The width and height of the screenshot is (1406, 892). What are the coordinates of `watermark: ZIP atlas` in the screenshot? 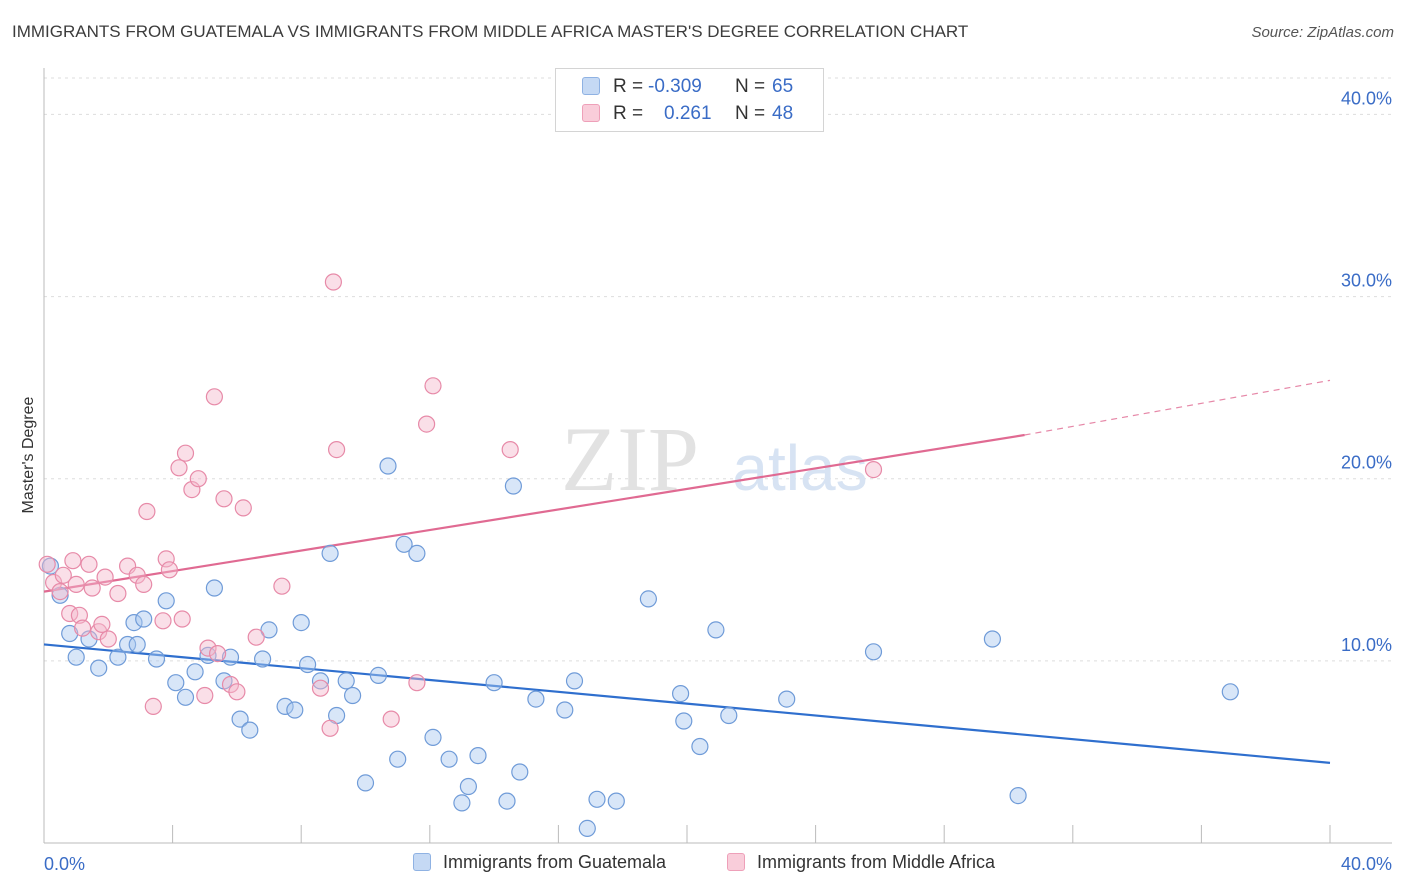 It's located at (714, 459).